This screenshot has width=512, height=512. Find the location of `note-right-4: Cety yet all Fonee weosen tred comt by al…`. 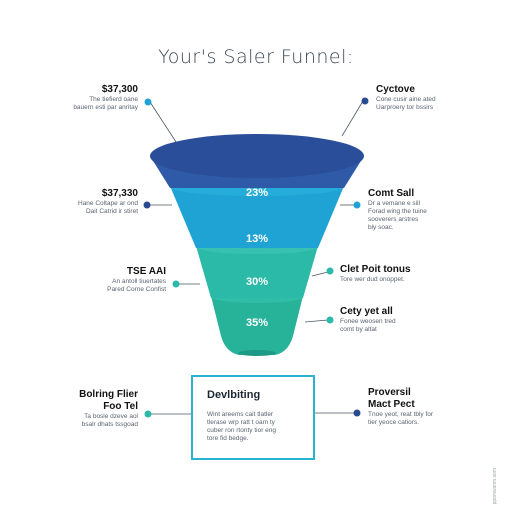

note-right-4: Cety yet all Fonee weosen tred comt by al… is located at coordinates (368, 320).